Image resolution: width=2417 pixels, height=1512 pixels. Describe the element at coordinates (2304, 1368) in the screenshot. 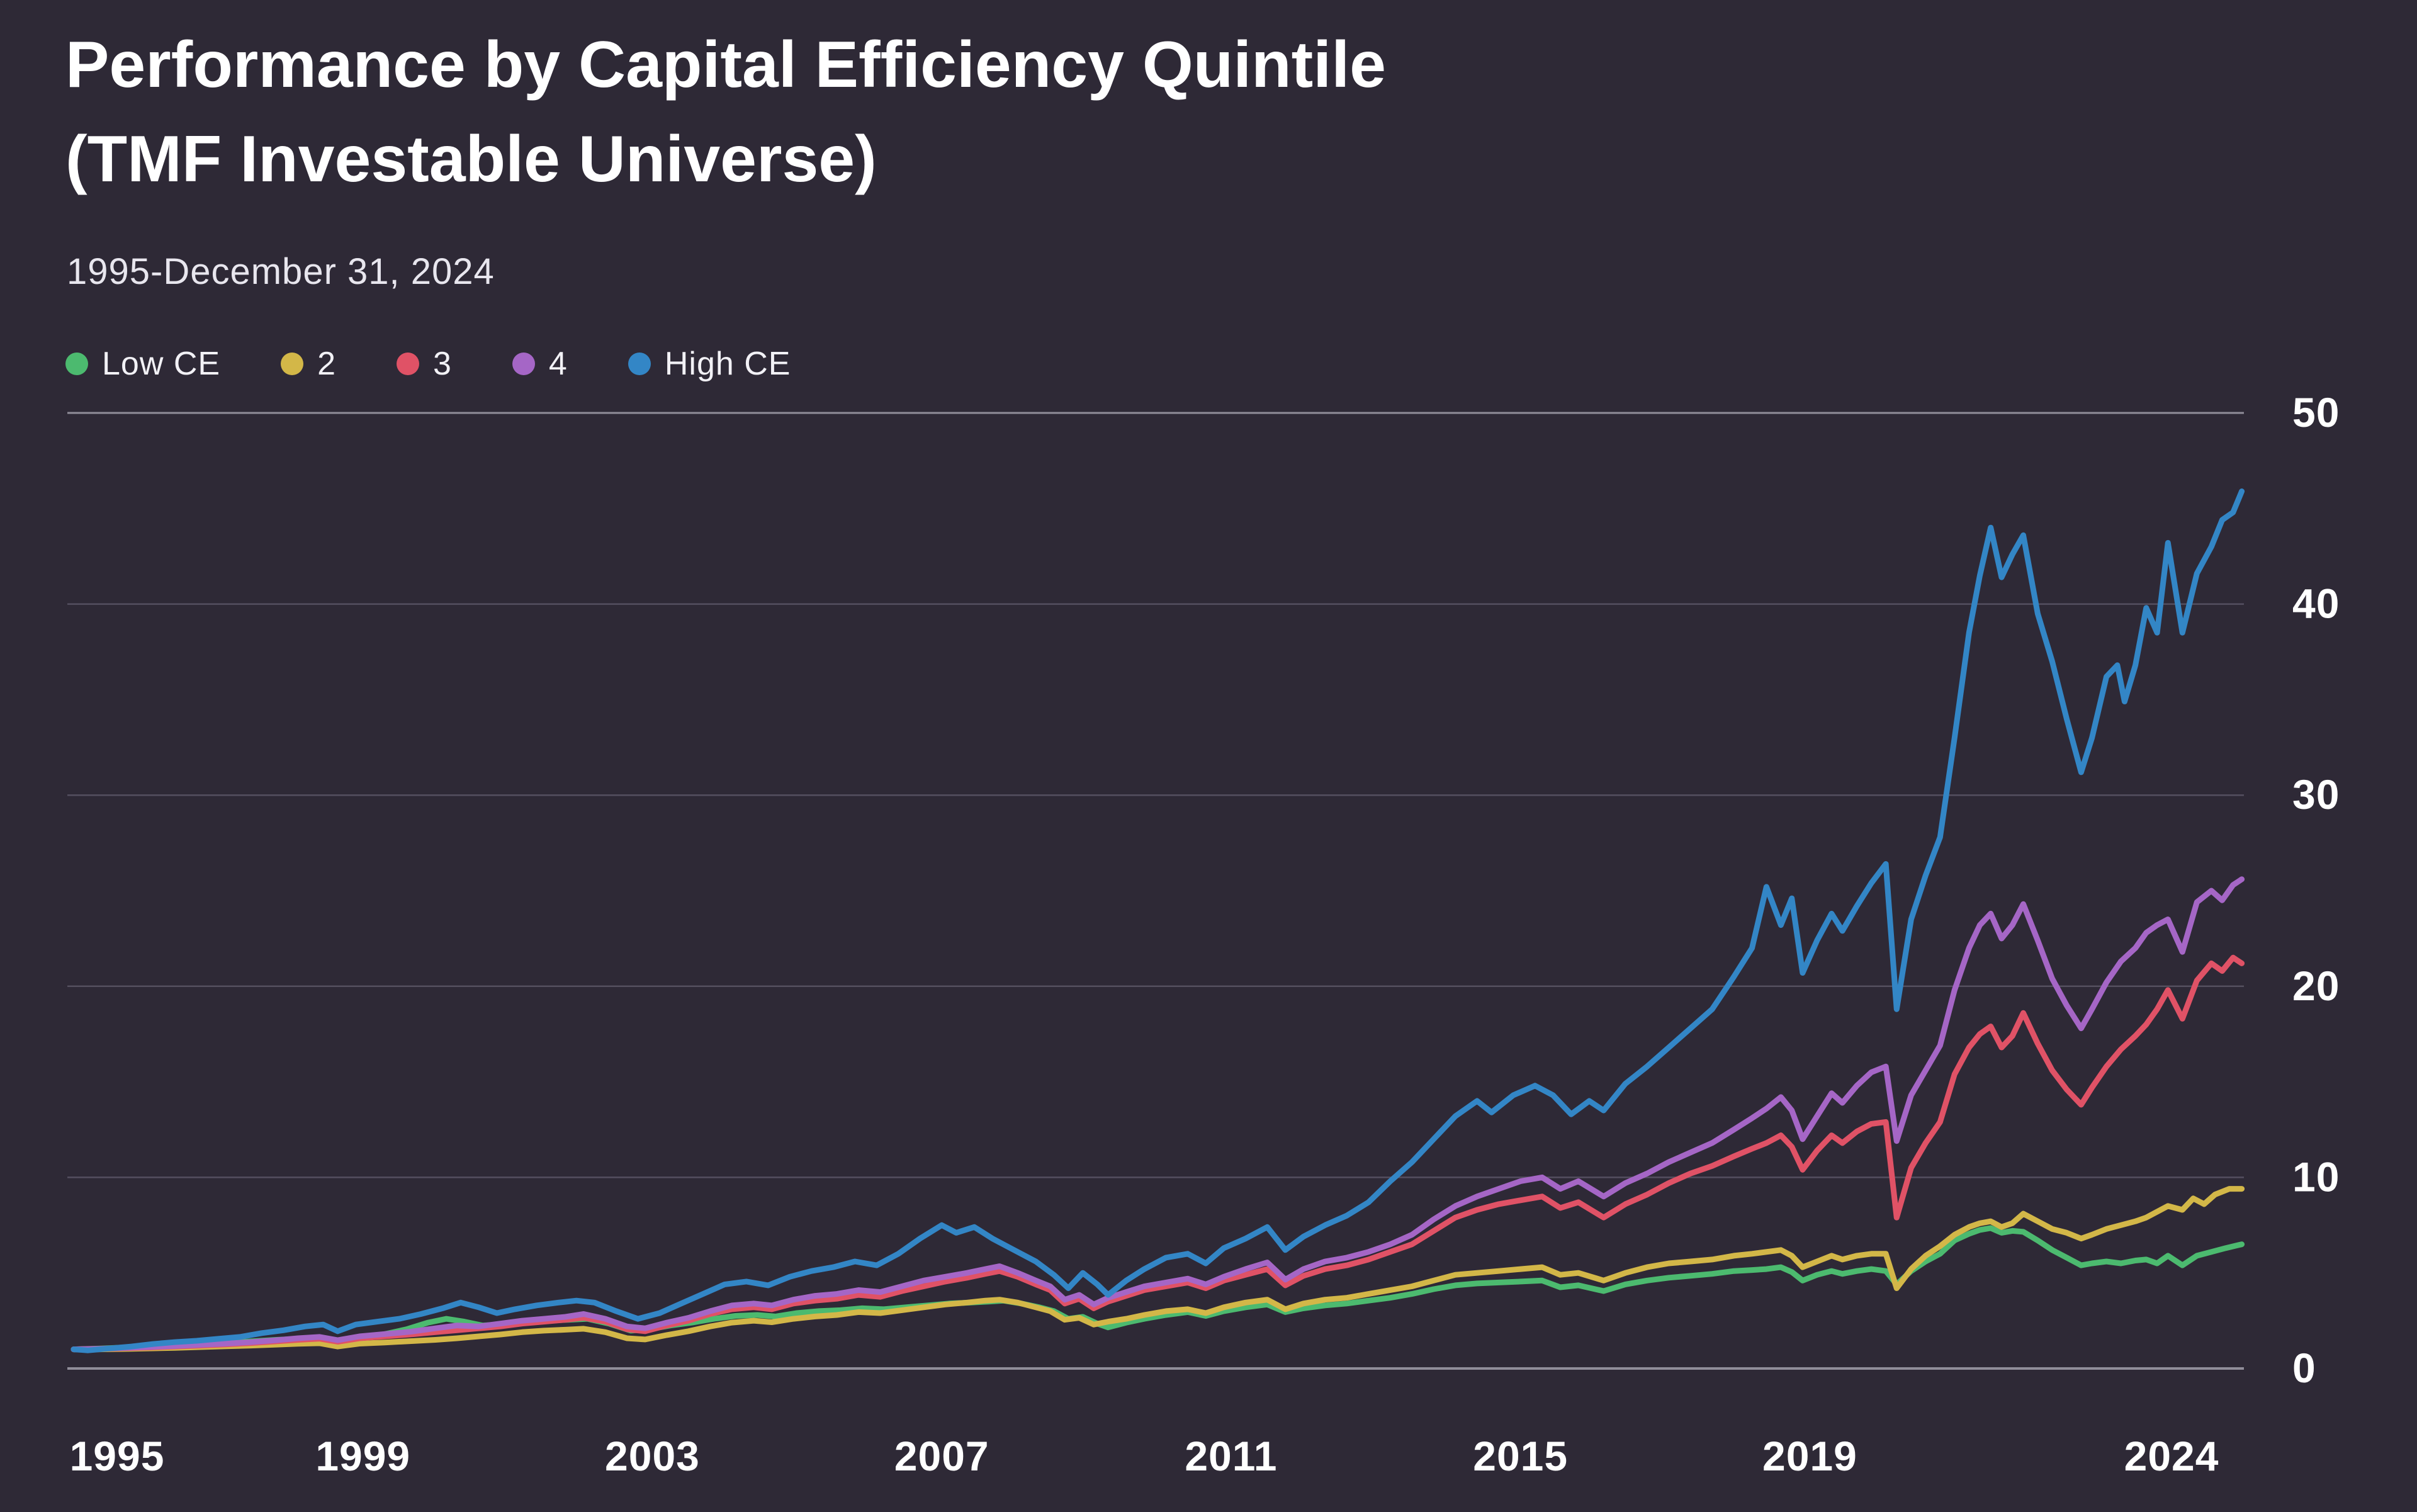

I see `y-axis-label-0: 0` at that location.